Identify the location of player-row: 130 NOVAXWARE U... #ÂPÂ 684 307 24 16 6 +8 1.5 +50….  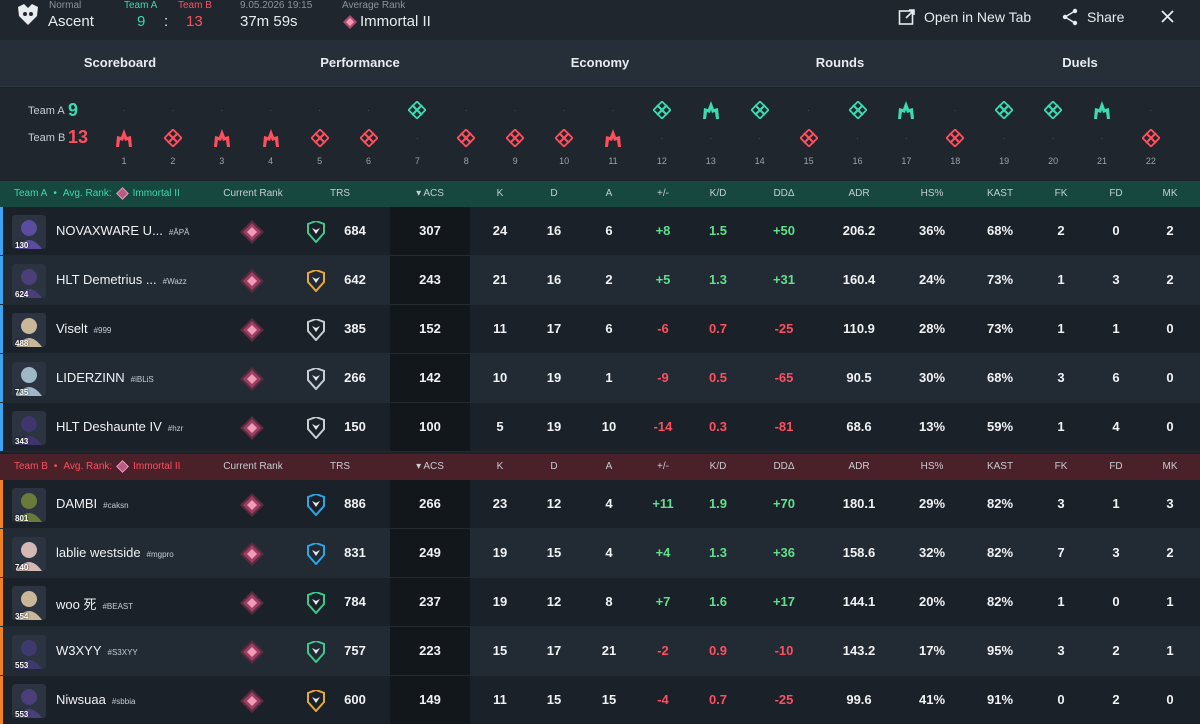
(600, 231).